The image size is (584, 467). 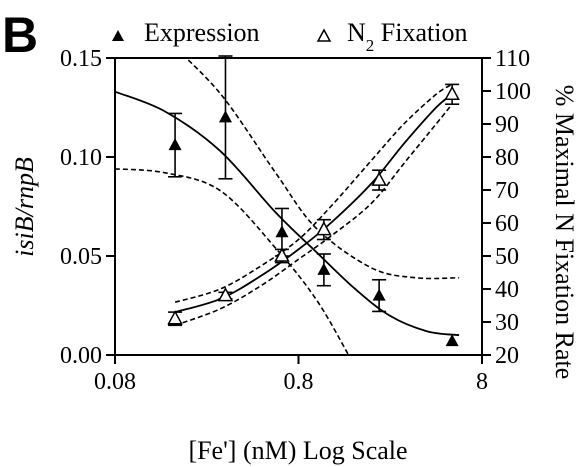 What do you see at coordinates (507, 290) in the screenshot?
I see `right-tick-label-2: 40` at bounding box center [507, 290].